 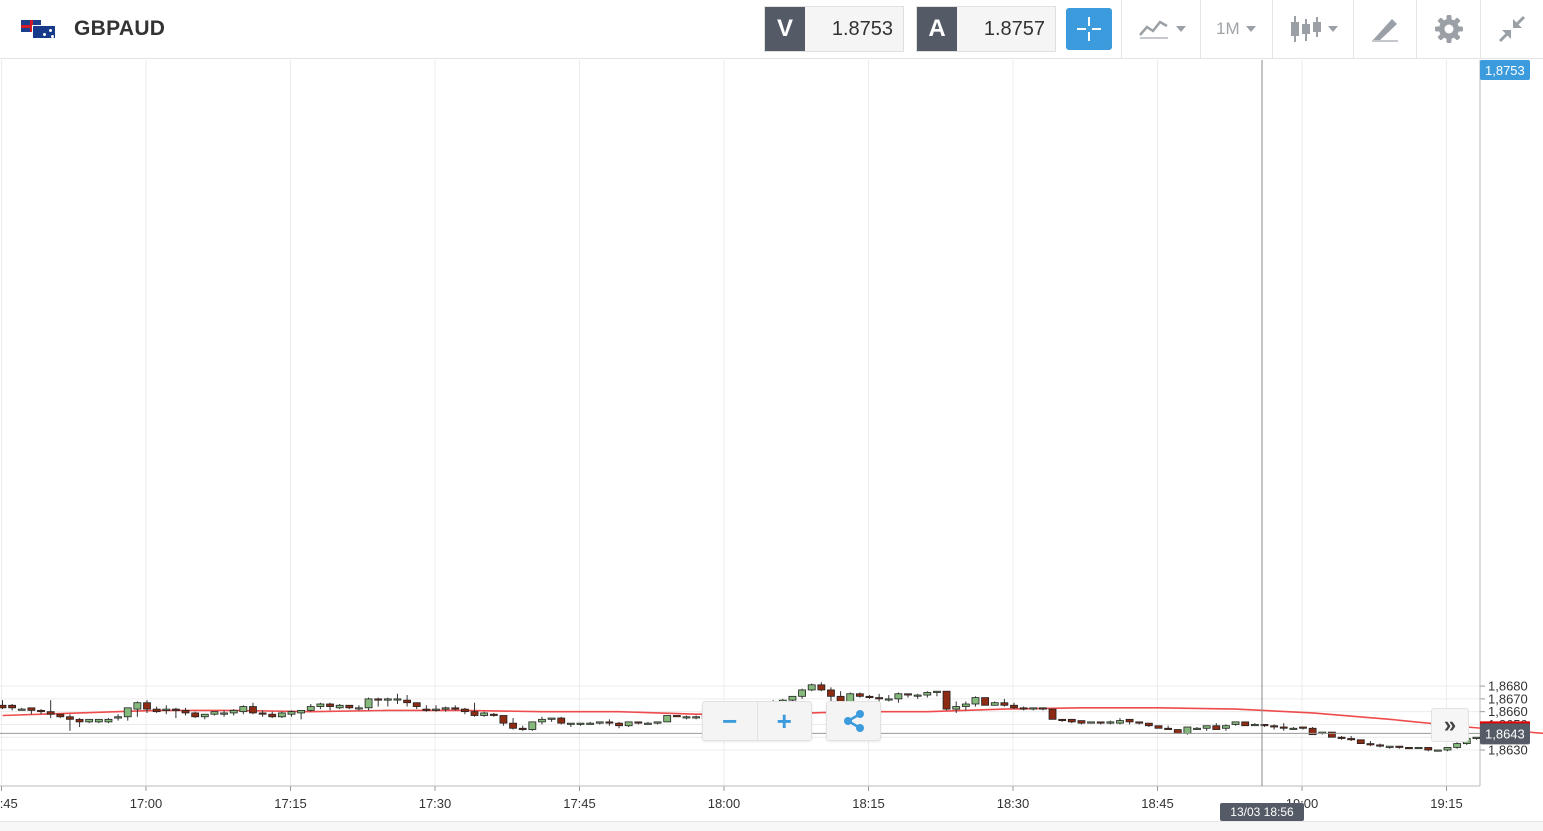 I want to click on x-tick-label: 18:15, so click(x=868, y=803).